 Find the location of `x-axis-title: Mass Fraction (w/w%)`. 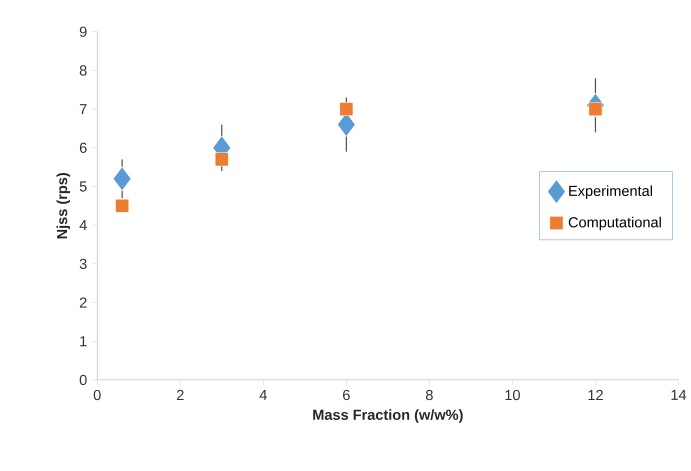

x-axis-title: Mass Fraction (w/w%) is located at coordinates (388, 416).